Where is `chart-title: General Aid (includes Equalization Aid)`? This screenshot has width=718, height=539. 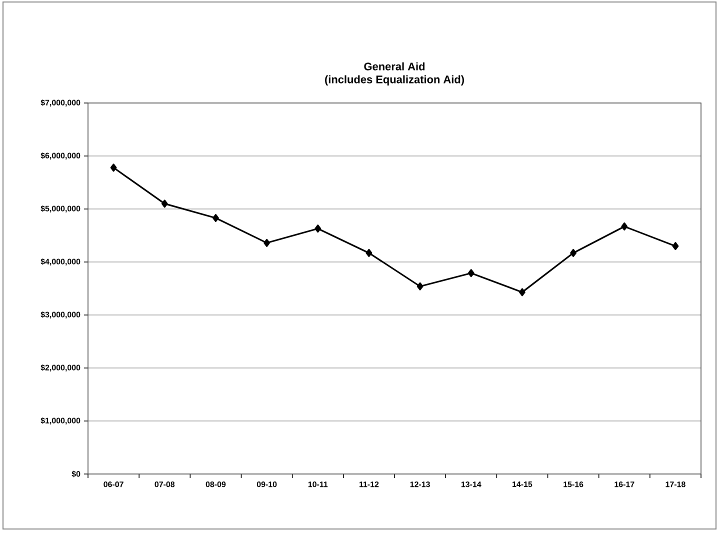 chart-title: General Aid (includes Equalization Aid) is located at coordinates (394, 74).